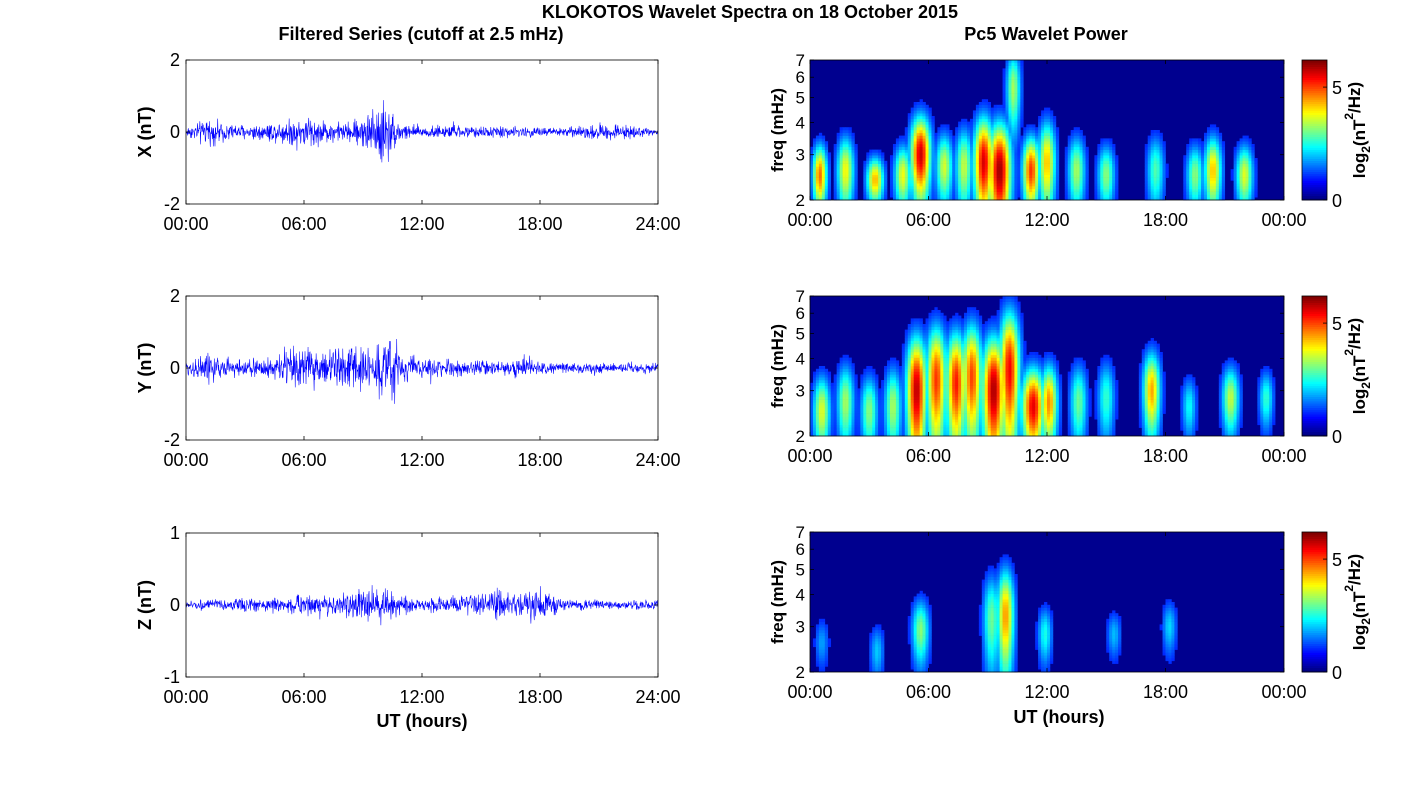 This screenshot has height=788, width=1418. I want to click on x-tick-label: 06:00, so click(303, 697).